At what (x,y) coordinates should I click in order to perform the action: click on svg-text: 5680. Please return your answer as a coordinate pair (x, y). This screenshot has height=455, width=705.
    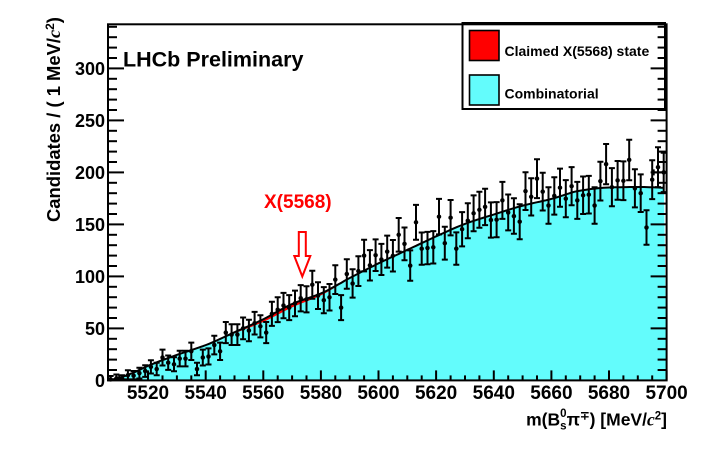
    Looking at the image, I should click on (609, 393).